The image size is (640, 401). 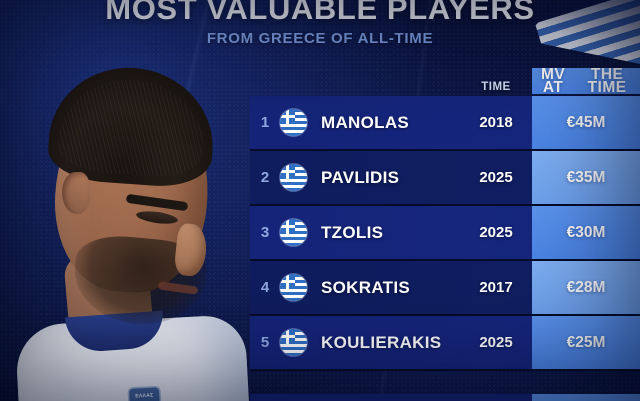 What do you see at coordinates (586, 342) in the screenshot?
I see `row-market-value: €25M` at bounding box center [586, 342].